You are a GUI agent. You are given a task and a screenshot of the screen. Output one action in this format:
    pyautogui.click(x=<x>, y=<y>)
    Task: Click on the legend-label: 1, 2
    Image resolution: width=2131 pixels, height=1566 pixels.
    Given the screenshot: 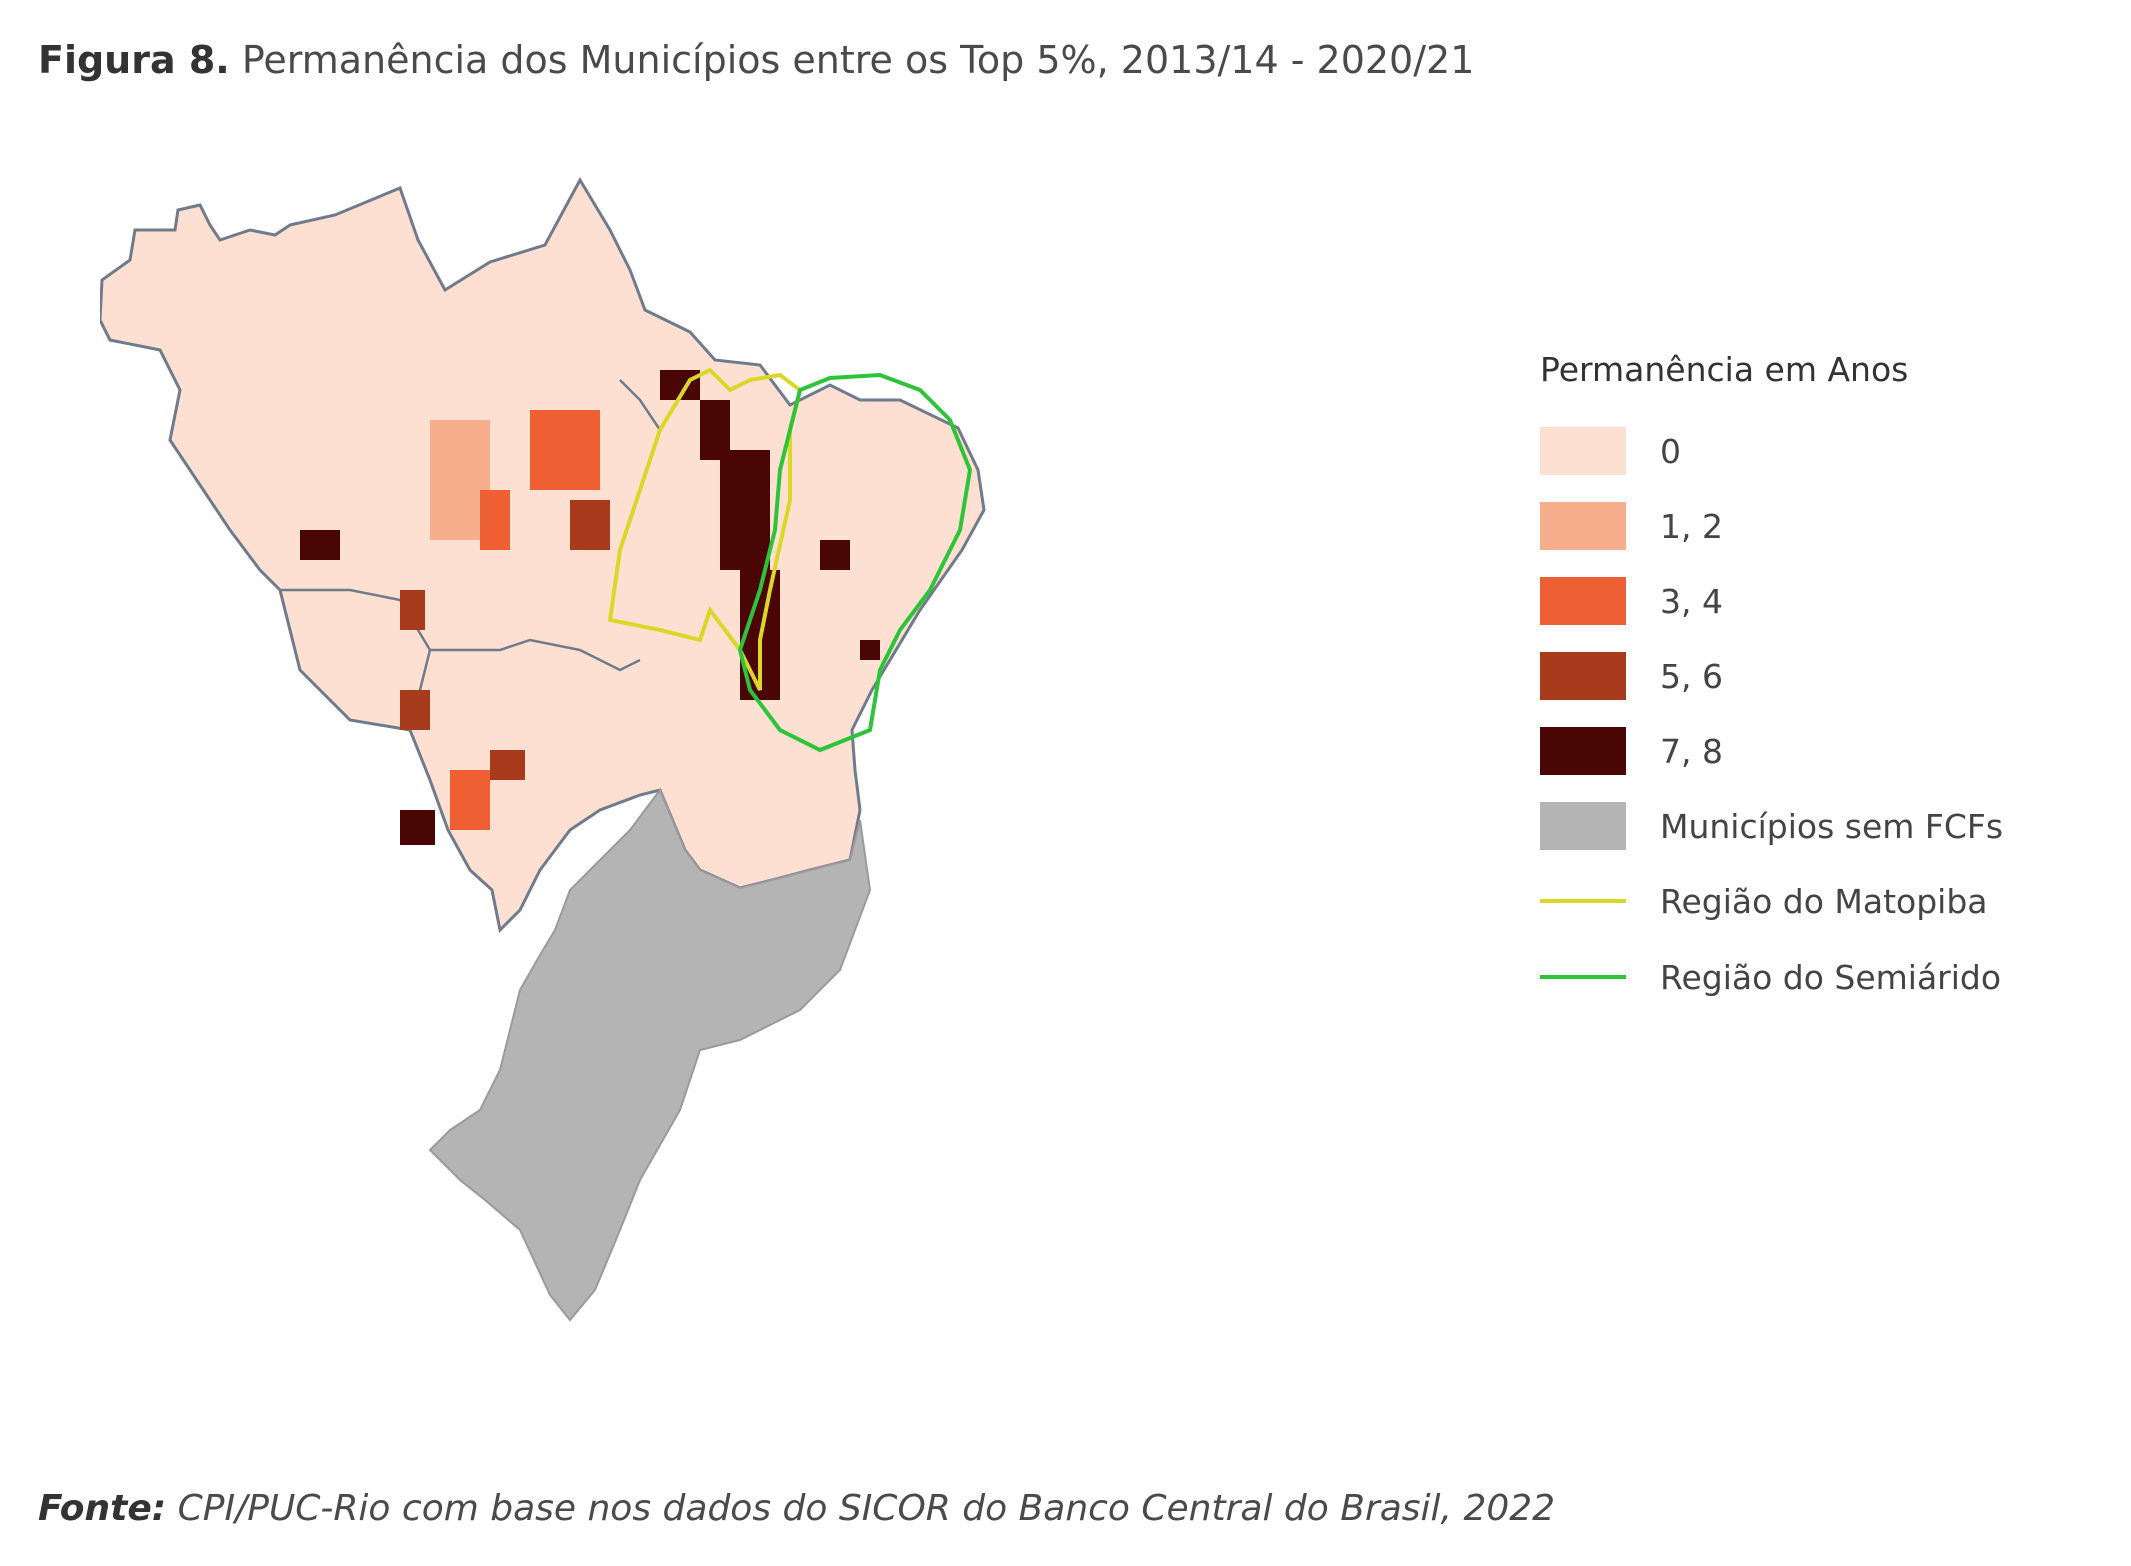 What is the action you would take?
    pyautogui.click(x=1691, y=526)
    